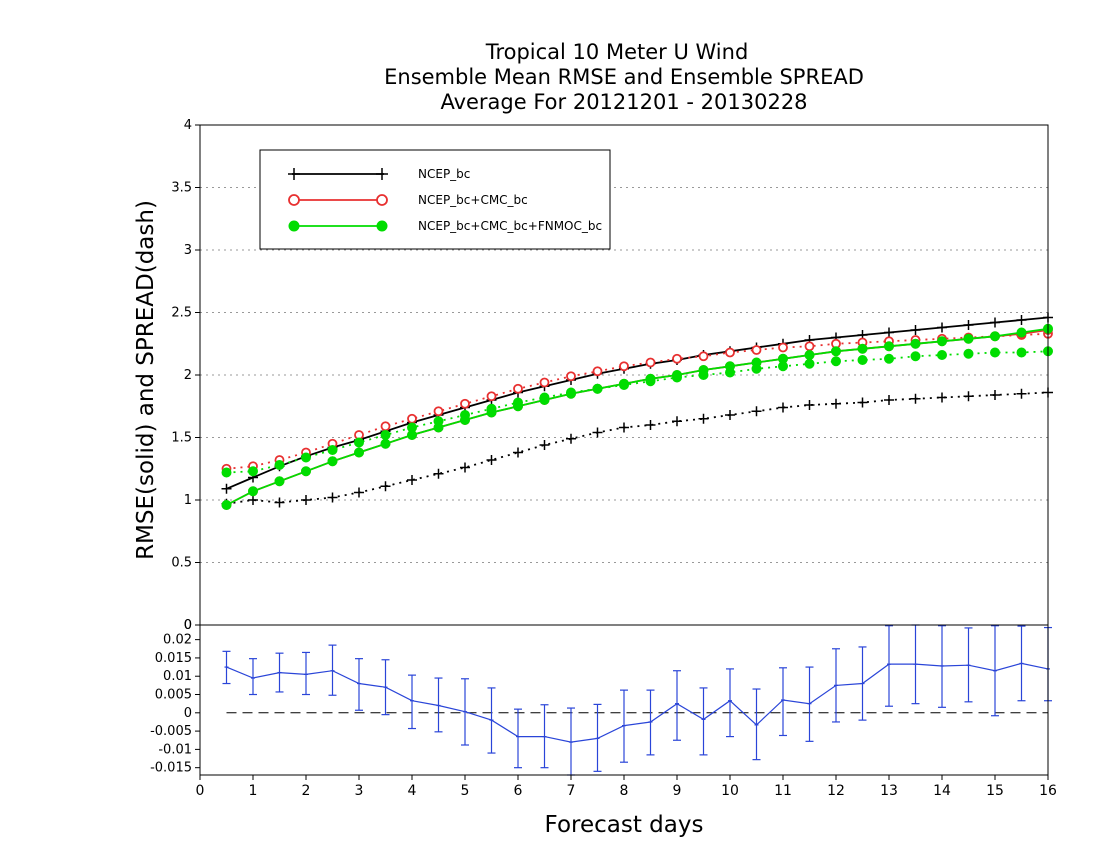  I want to click on x-tick-label: 3, so click(359, 791).